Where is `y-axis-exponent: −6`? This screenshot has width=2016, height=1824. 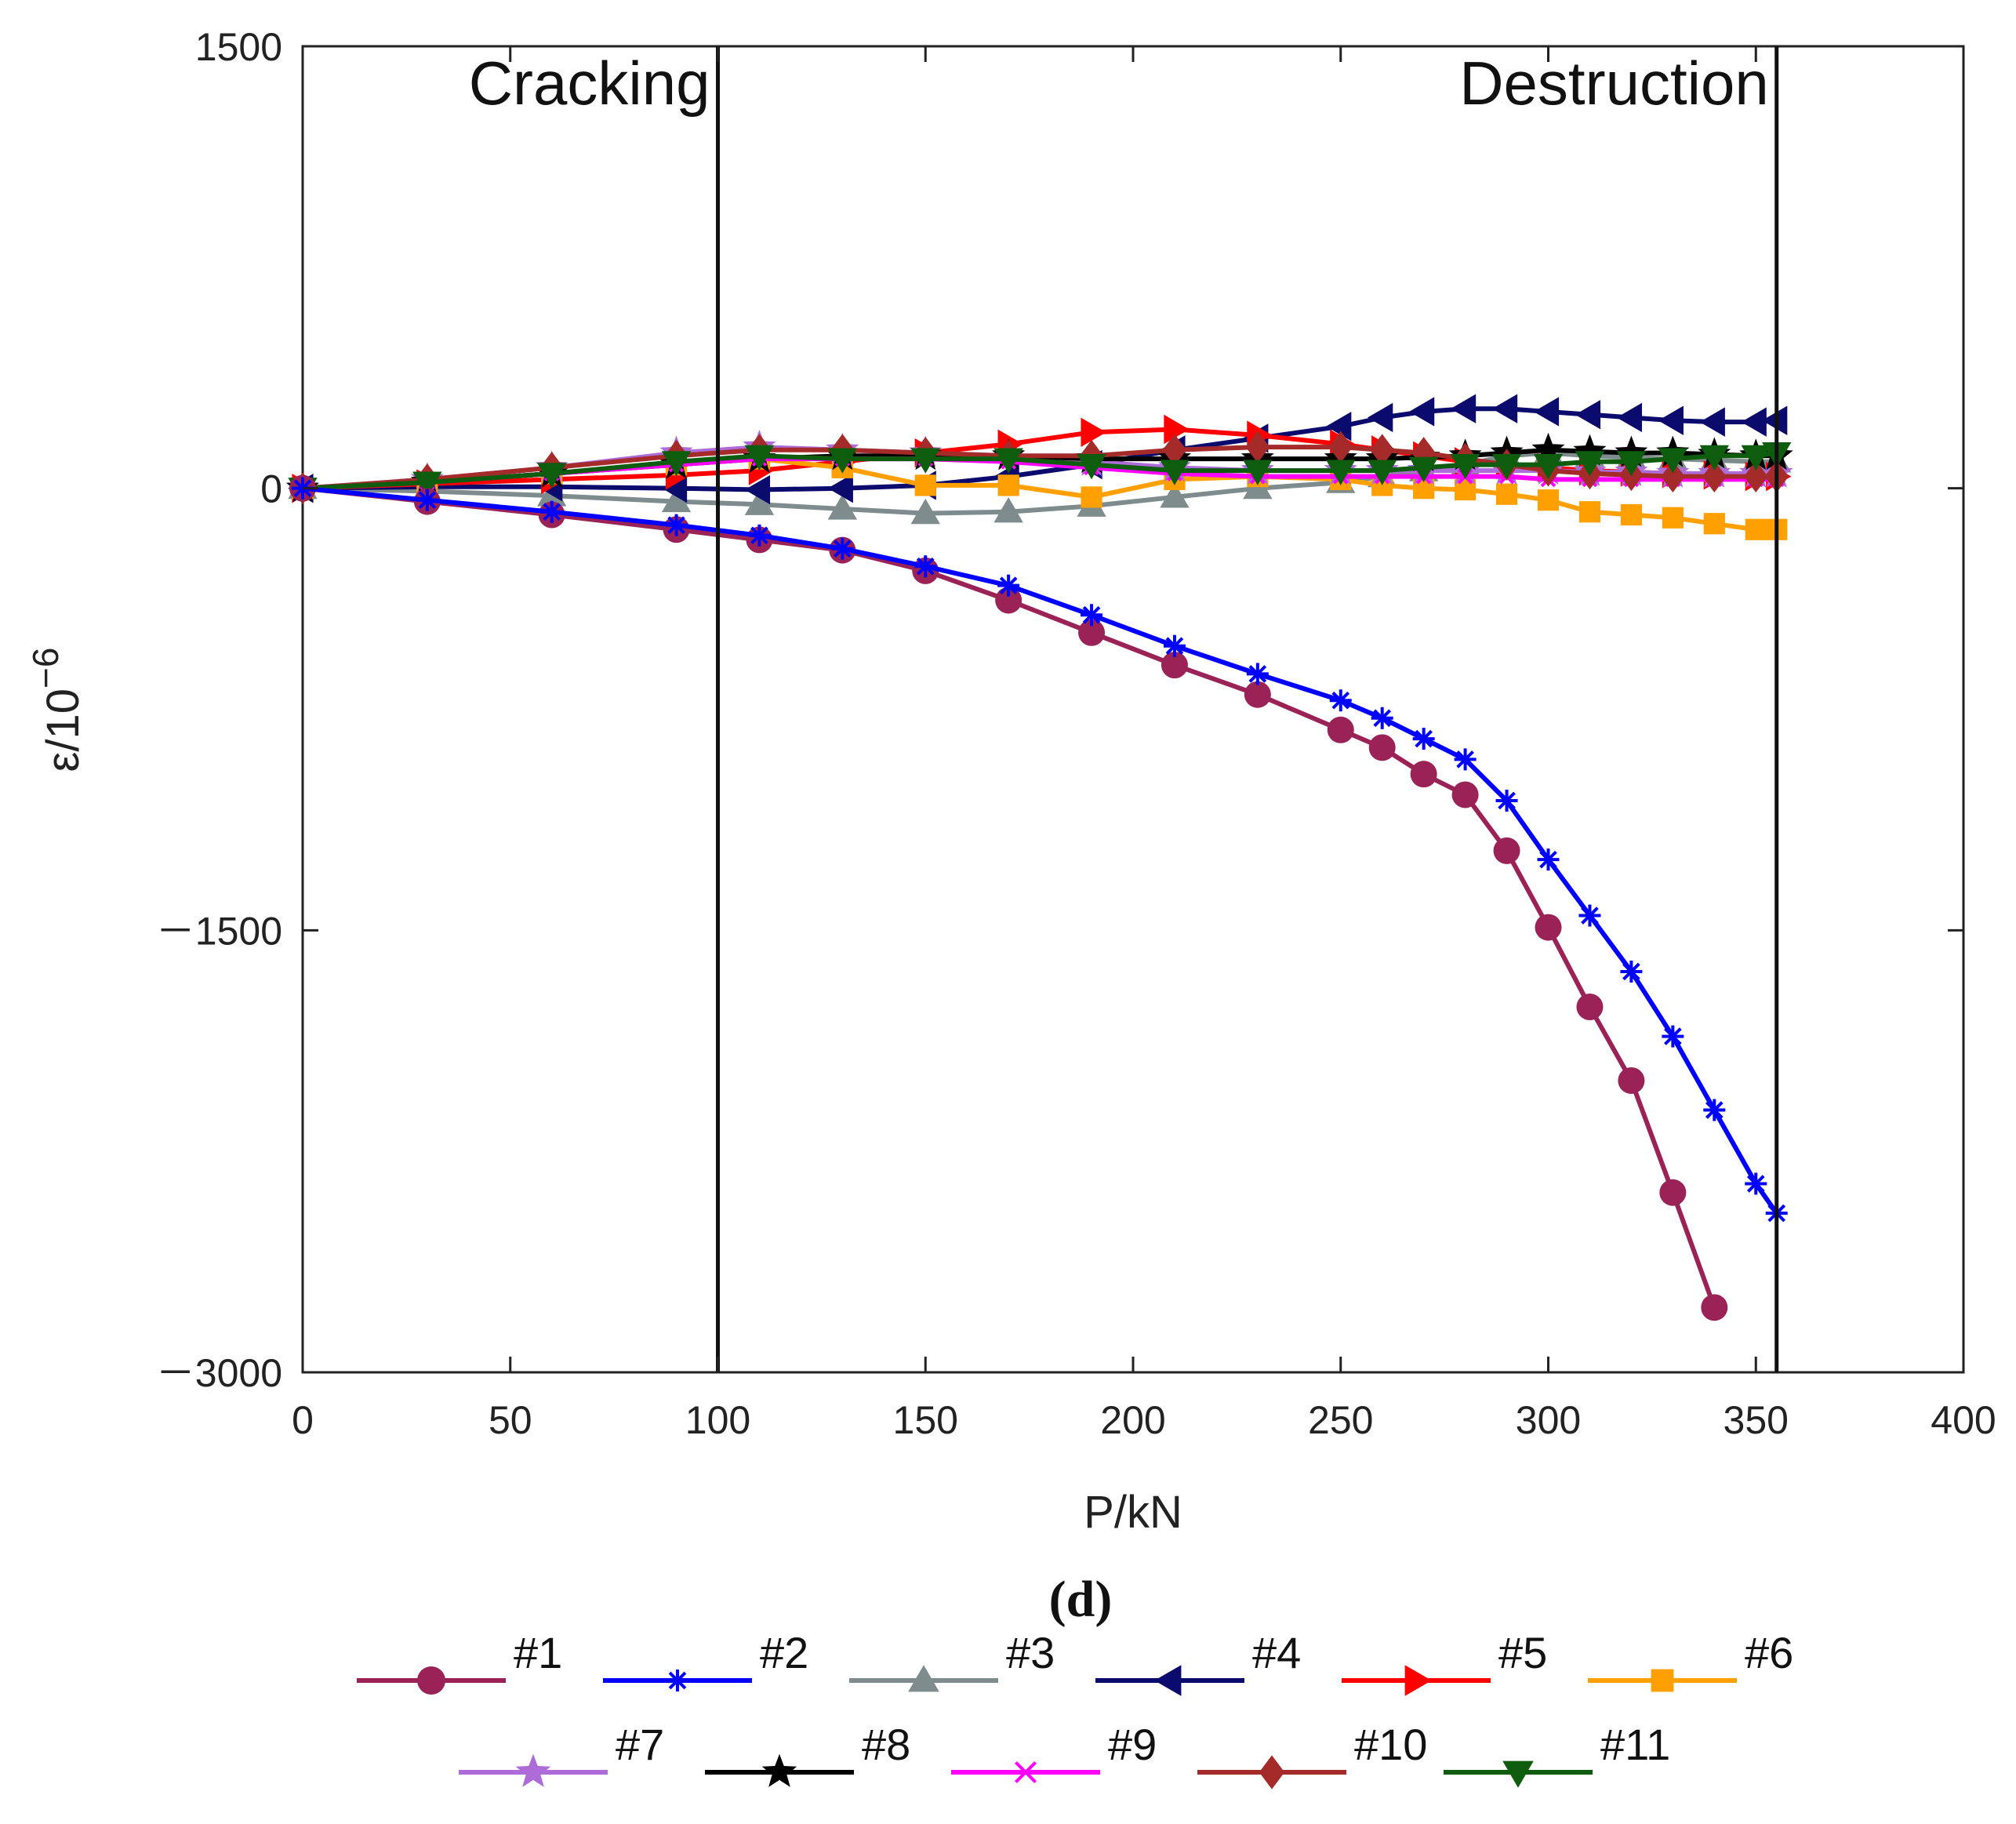
y-axis-exponent: −6 is located at coordinates (45, 668).